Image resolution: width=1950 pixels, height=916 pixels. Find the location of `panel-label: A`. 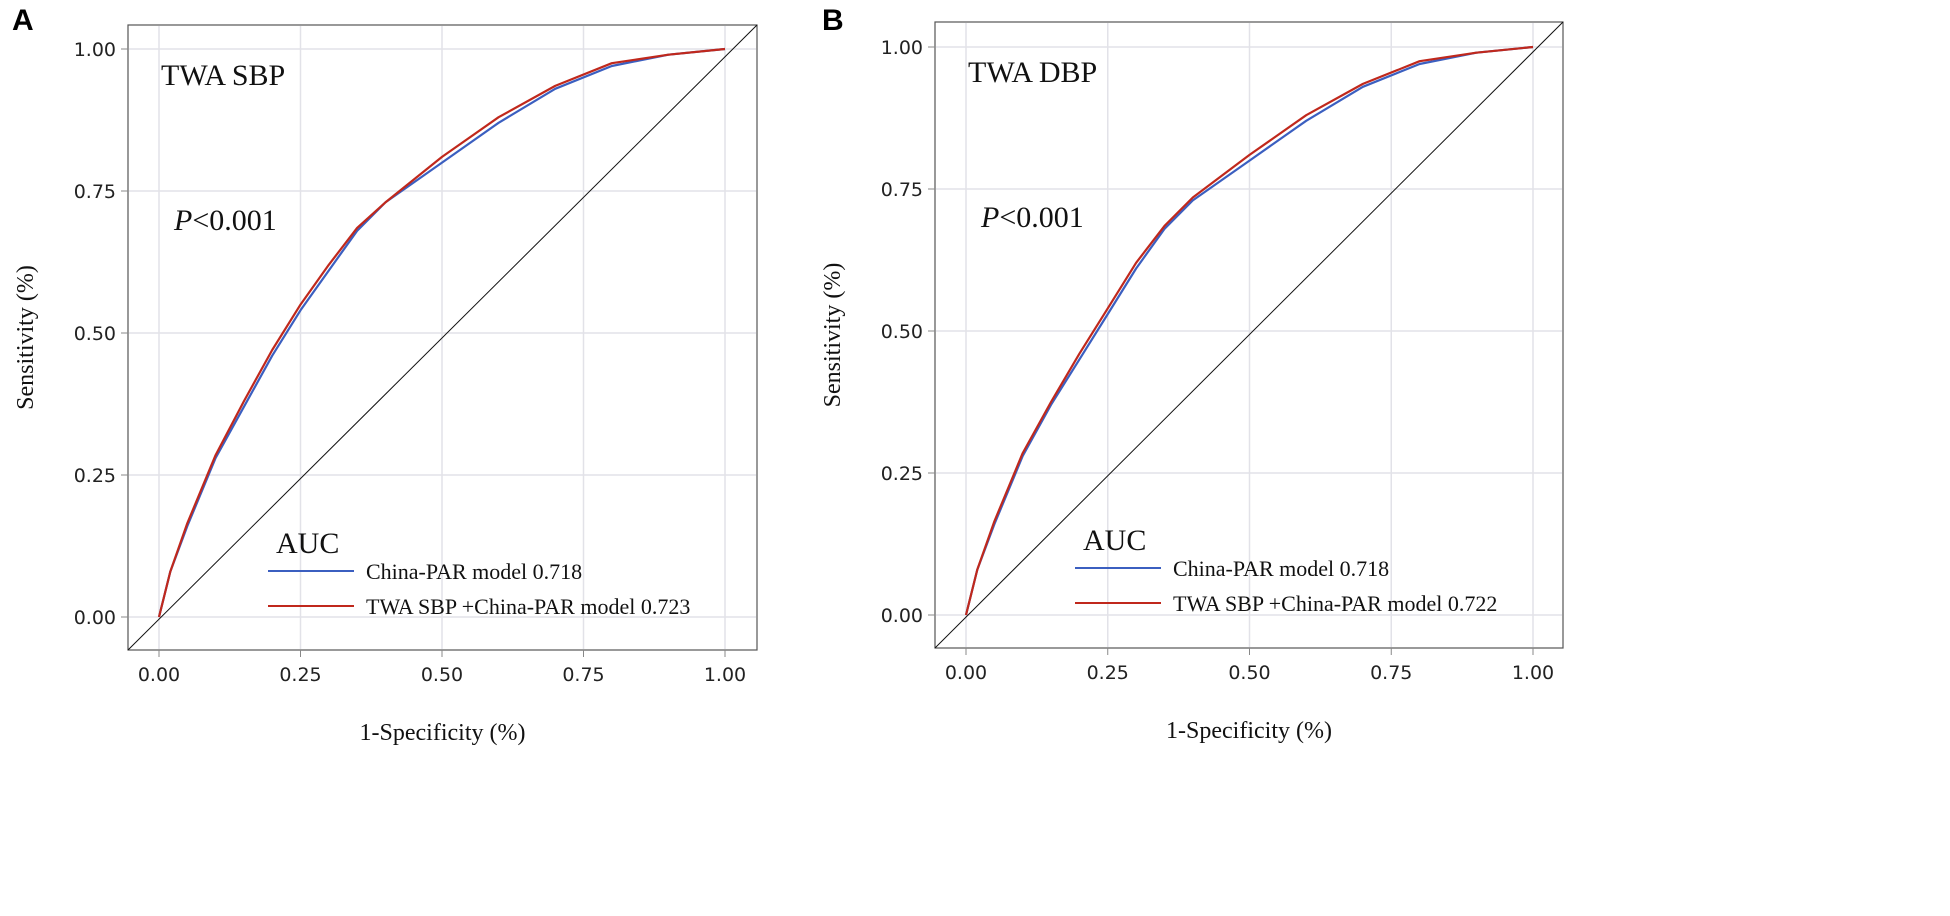

panel-label: A is located at coordinates (23, 20).